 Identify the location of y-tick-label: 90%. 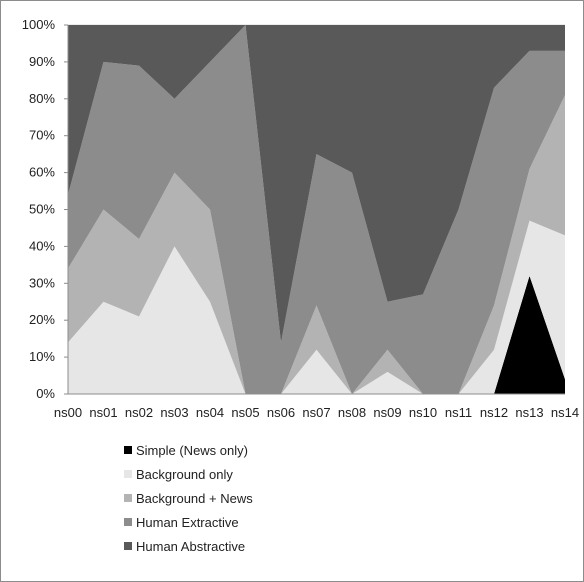
(42, 61).